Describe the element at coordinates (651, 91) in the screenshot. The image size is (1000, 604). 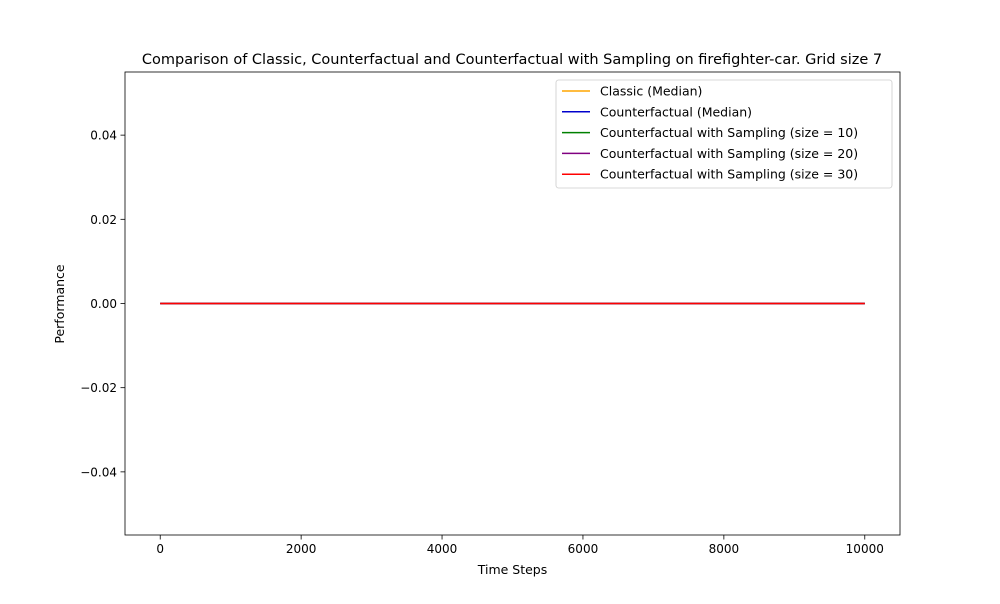
I see `legend-label-1: Classic (Median)` at that location.